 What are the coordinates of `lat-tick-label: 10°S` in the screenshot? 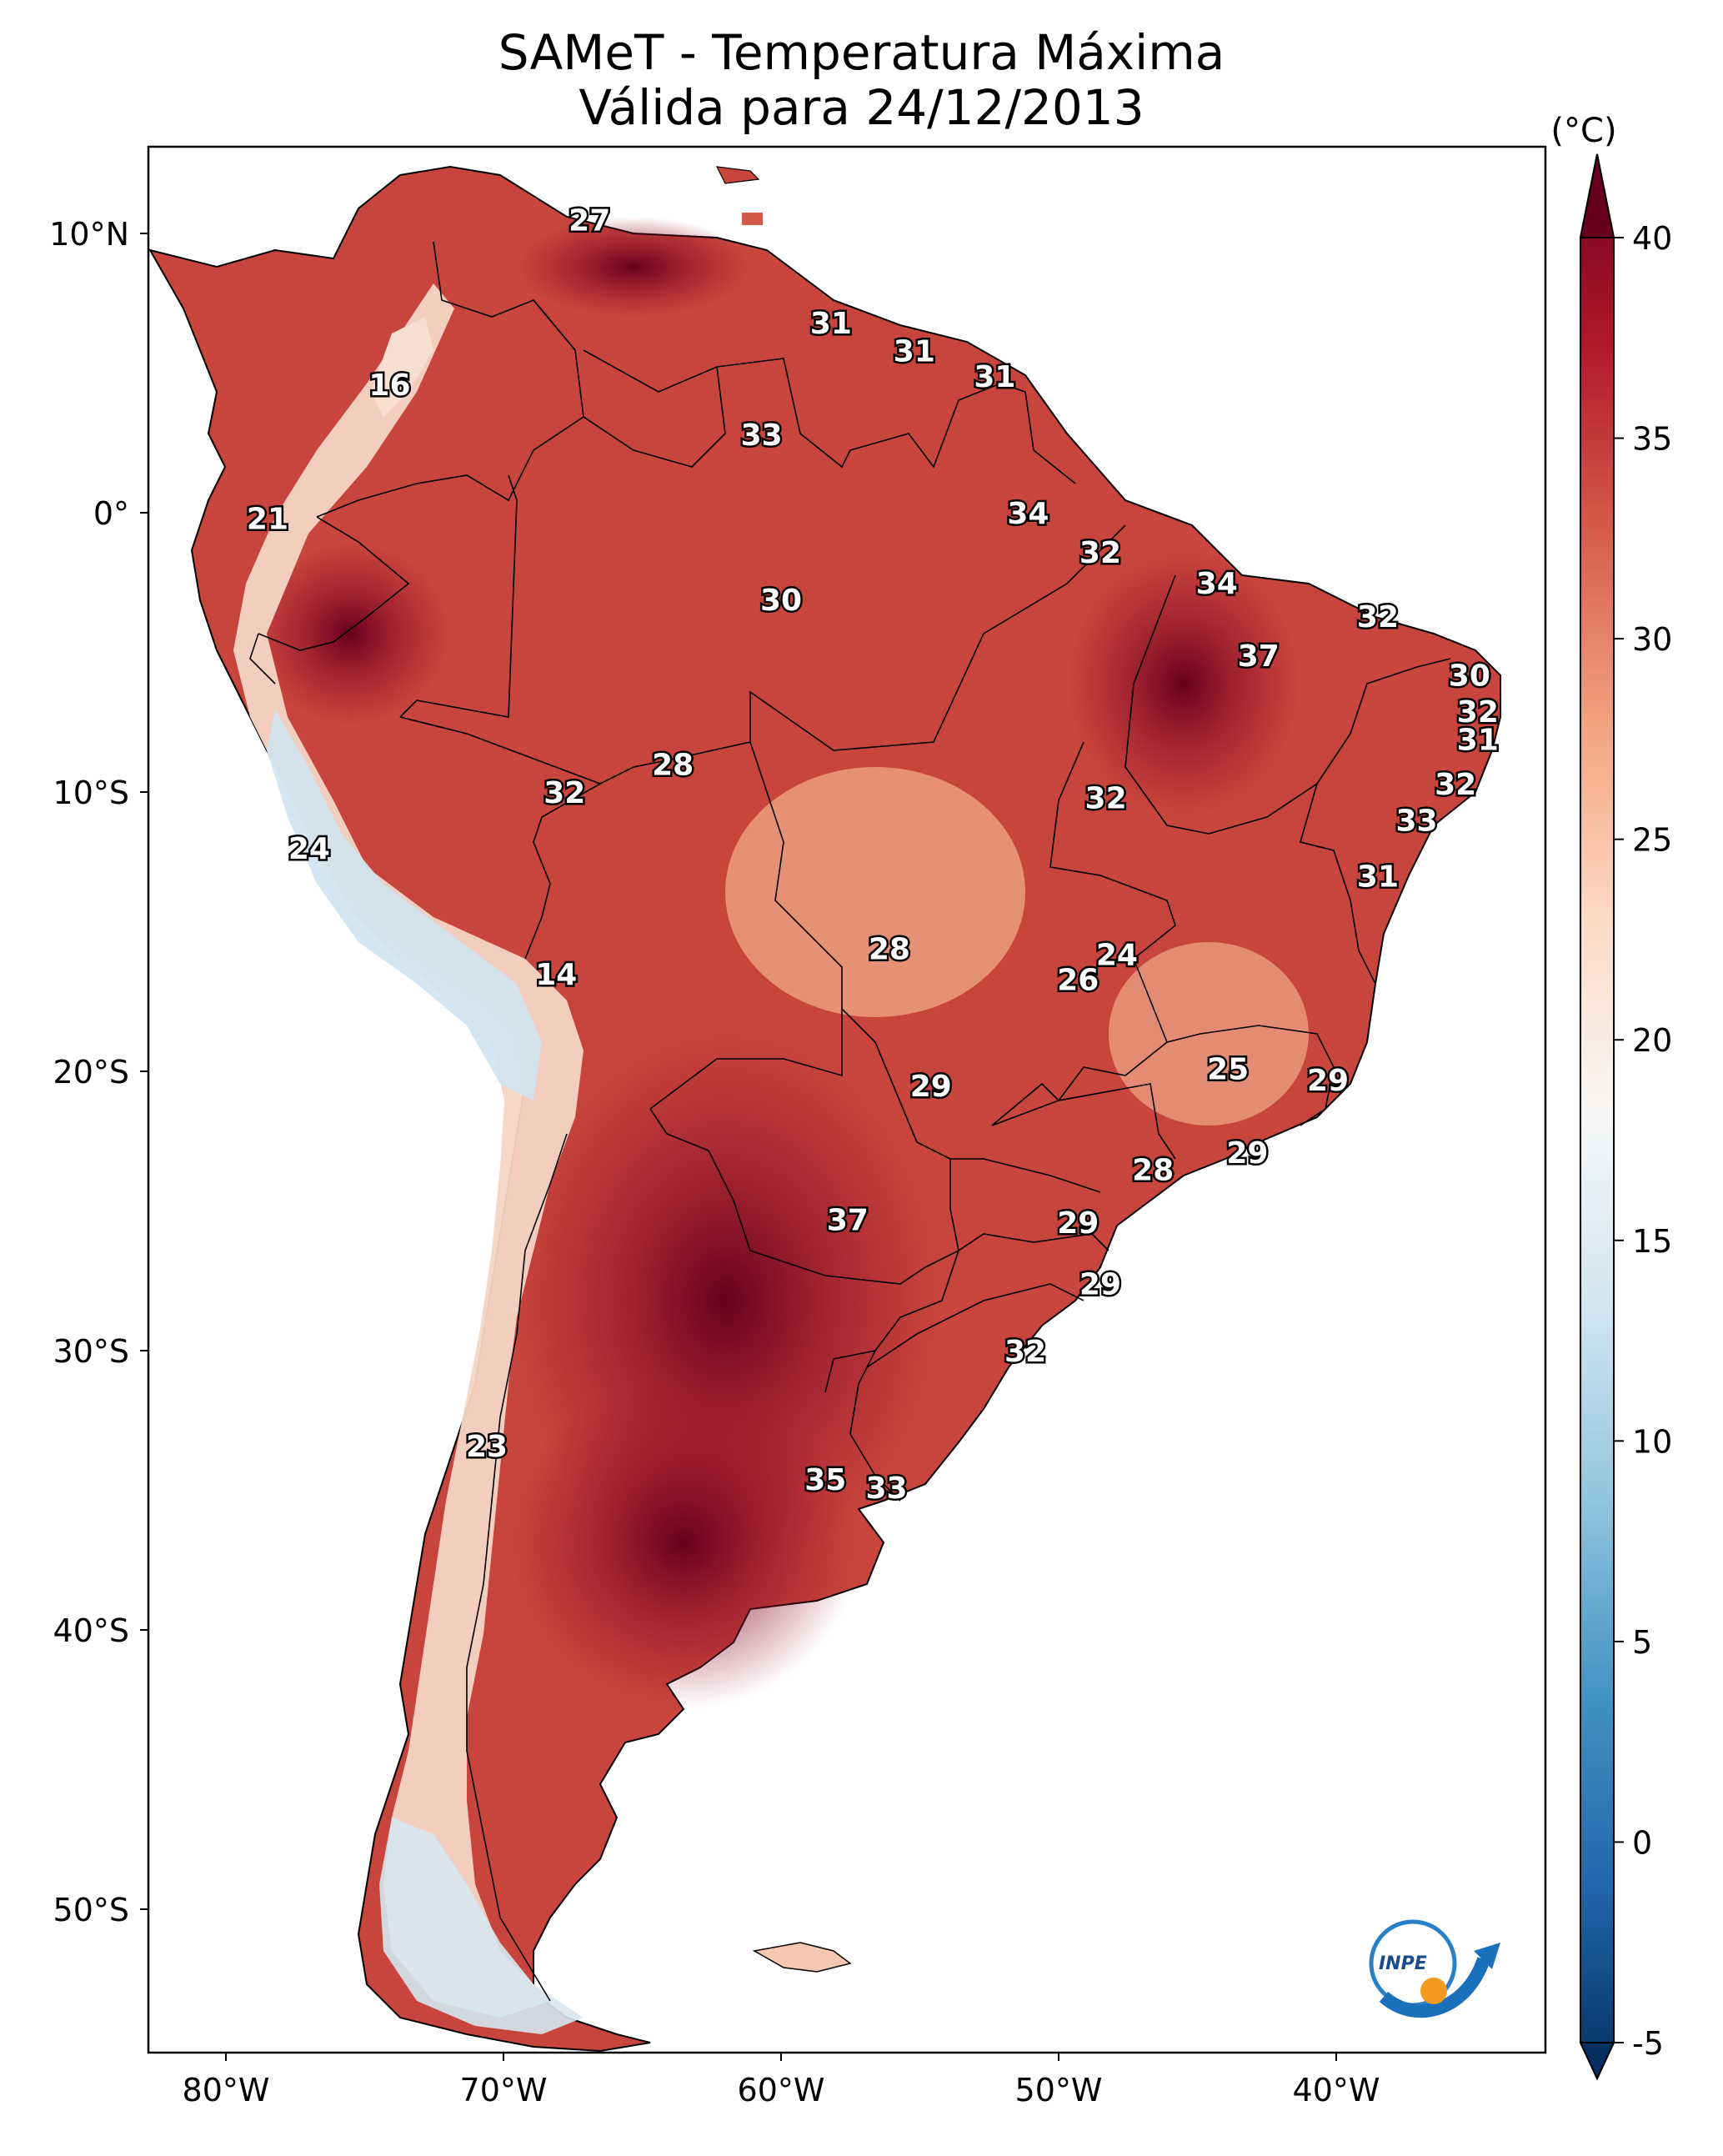 It's located at (91, 793).